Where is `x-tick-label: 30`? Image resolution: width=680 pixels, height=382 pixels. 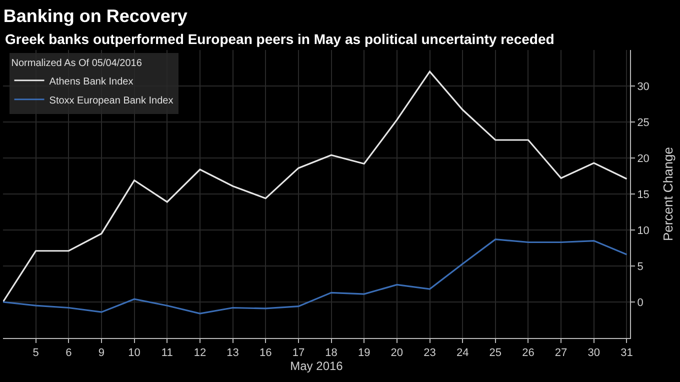 x-tick-label: 30 is located at coordinates (594, 353).